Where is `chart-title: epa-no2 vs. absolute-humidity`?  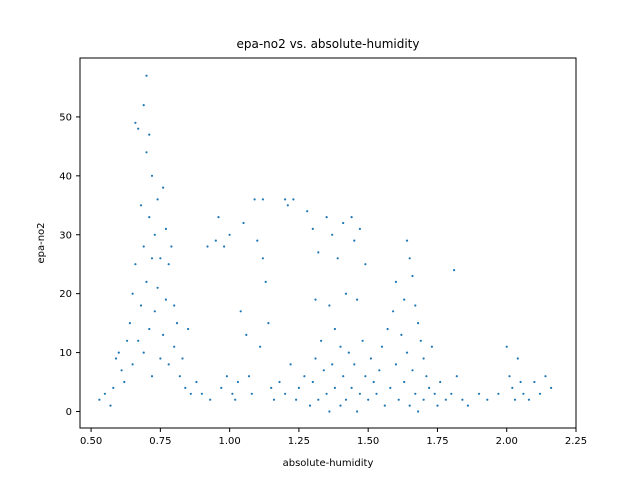 chart-title: epa-no2 vs. absolute-humidity is located at coordinates (328, 44).